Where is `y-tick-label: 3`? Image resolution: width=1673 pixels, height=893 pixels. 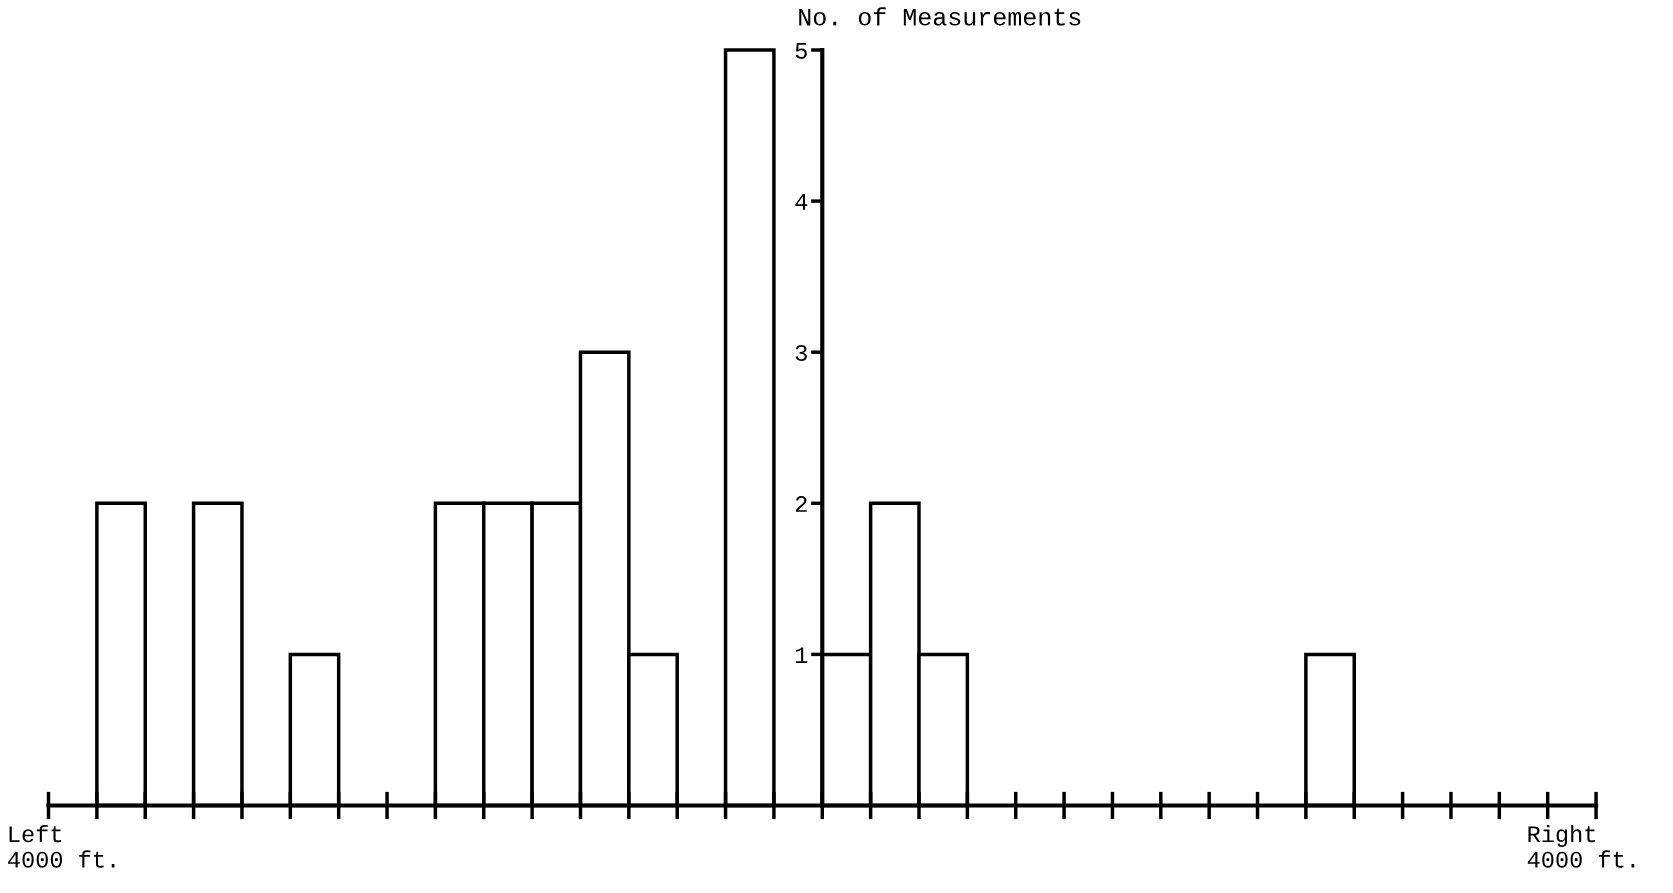
y-tick-label: 3 is located at coordinates (801, 352).